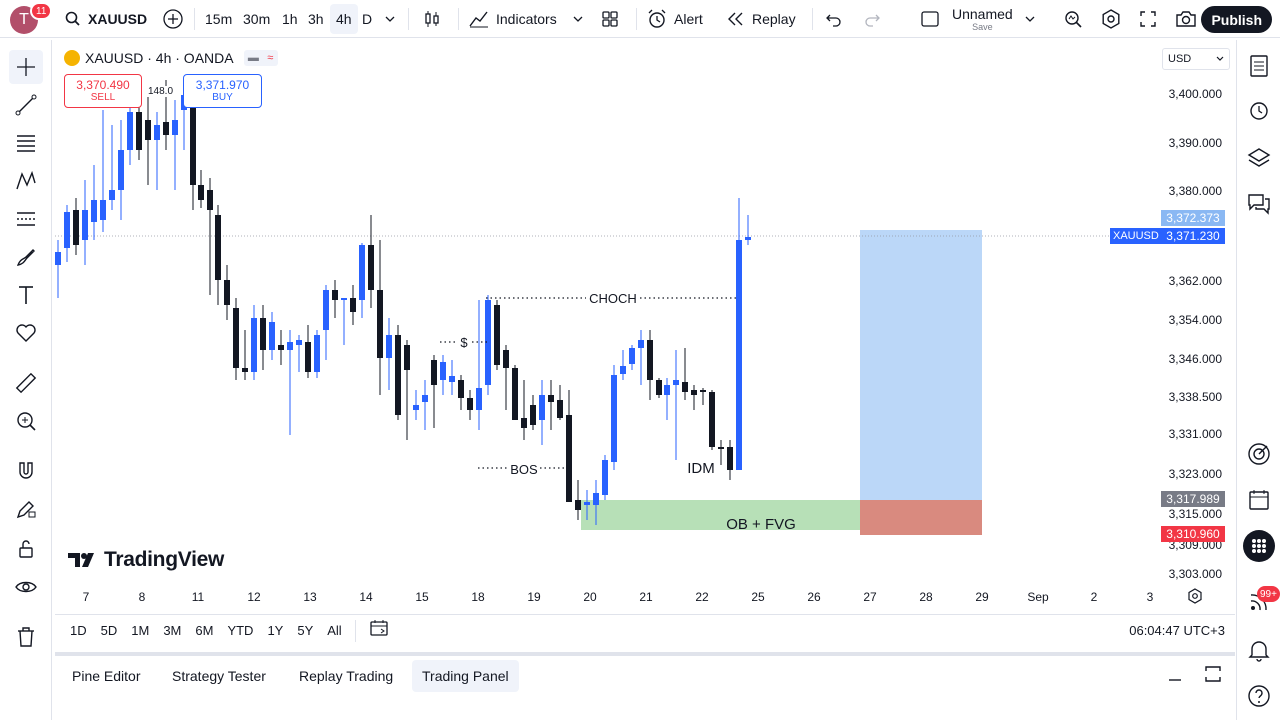  What do you see at coordinates (1259, 650) in the screenshot?
I see `notifications-button` at bounding box center [1259, 650].